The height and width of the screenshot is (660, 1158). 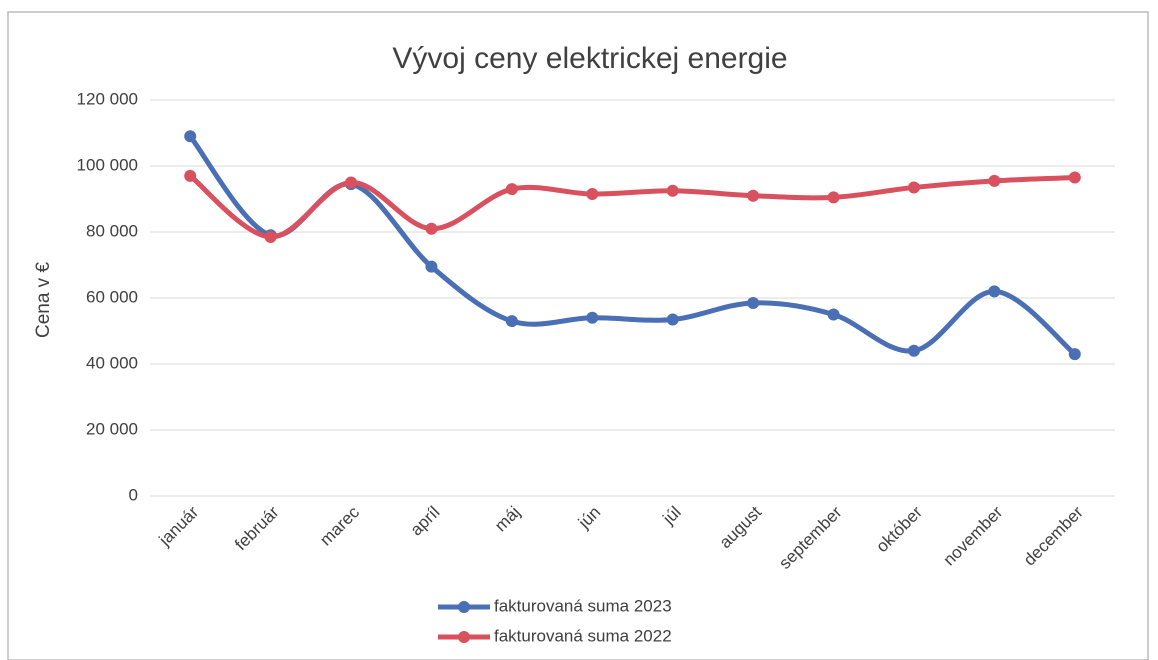 I want to click on legend-label: fakturovaná suma 2023, so click(x=583, y=605).